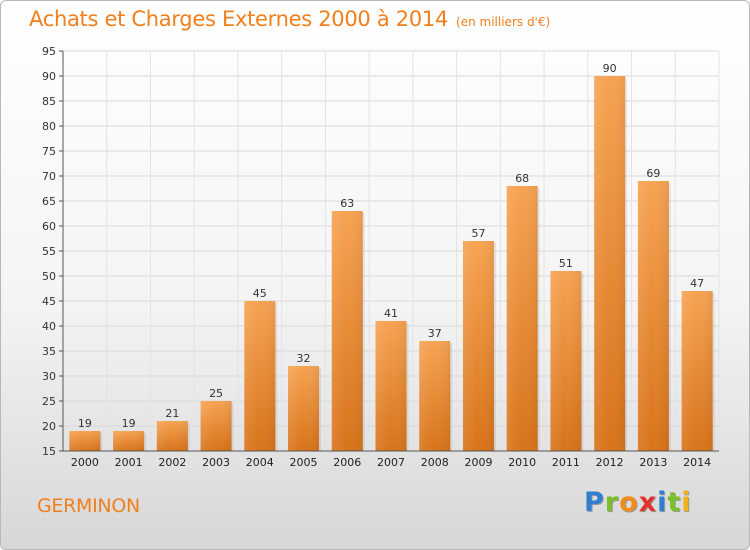 Image resolution: width=750 pixels, height=550 pixels. What do you see at coordinates (49, 301) in the screenshot?
I see `y-tick-label: 45` at bounding box center [49, 301].